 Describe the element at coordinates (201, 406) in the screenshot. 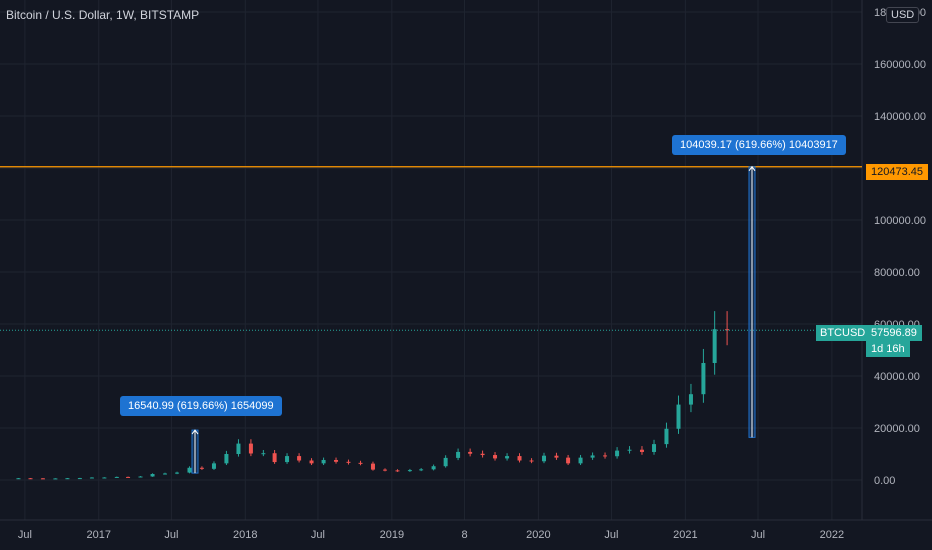

I see `small-measure-label: 16540.99 (619.66%) 1654099` at that location.